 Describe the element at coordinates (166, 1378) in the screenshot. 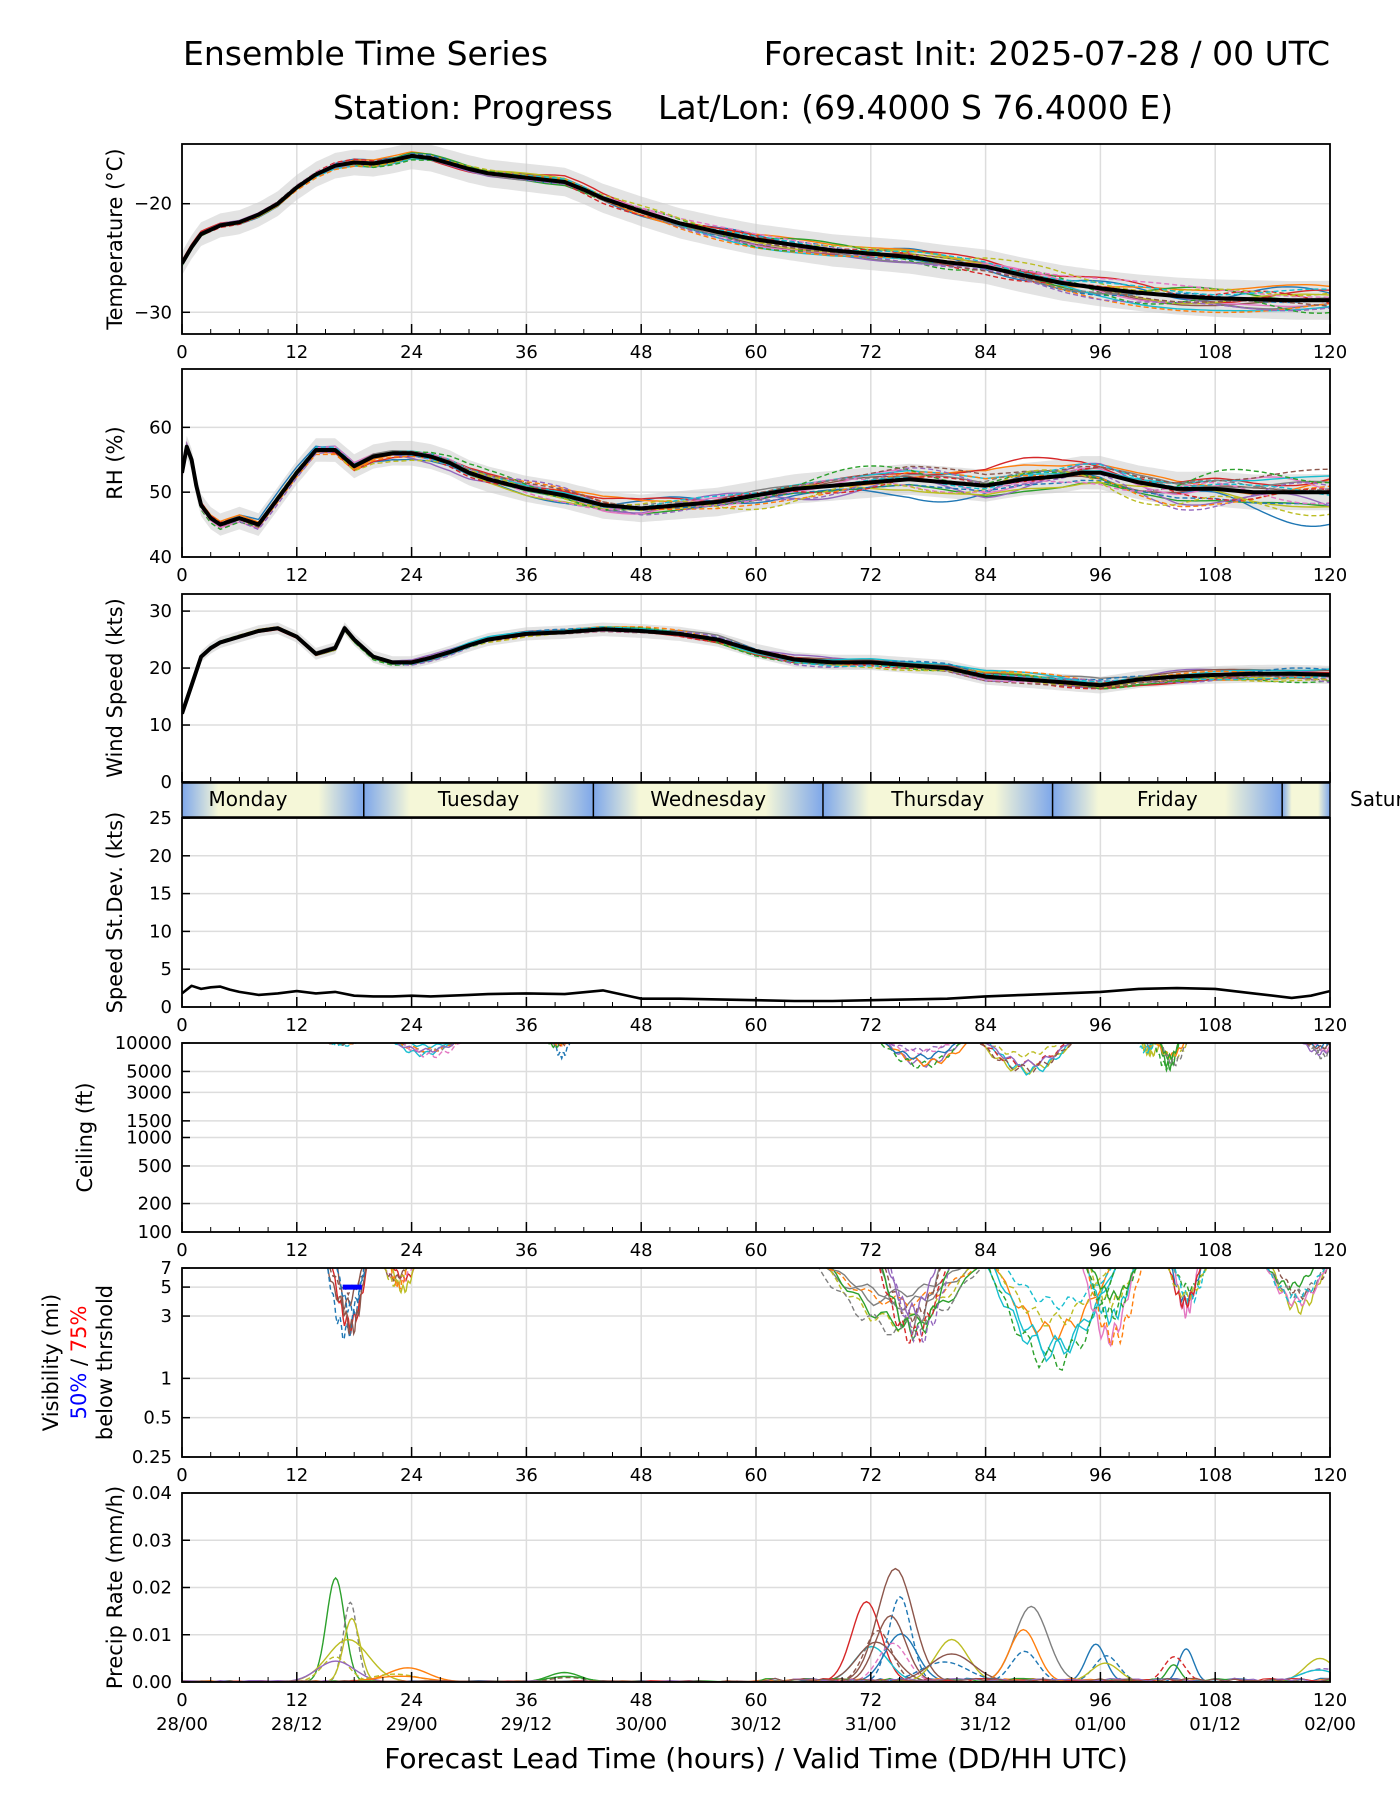

I see `y-tick-label: 1` at that location.